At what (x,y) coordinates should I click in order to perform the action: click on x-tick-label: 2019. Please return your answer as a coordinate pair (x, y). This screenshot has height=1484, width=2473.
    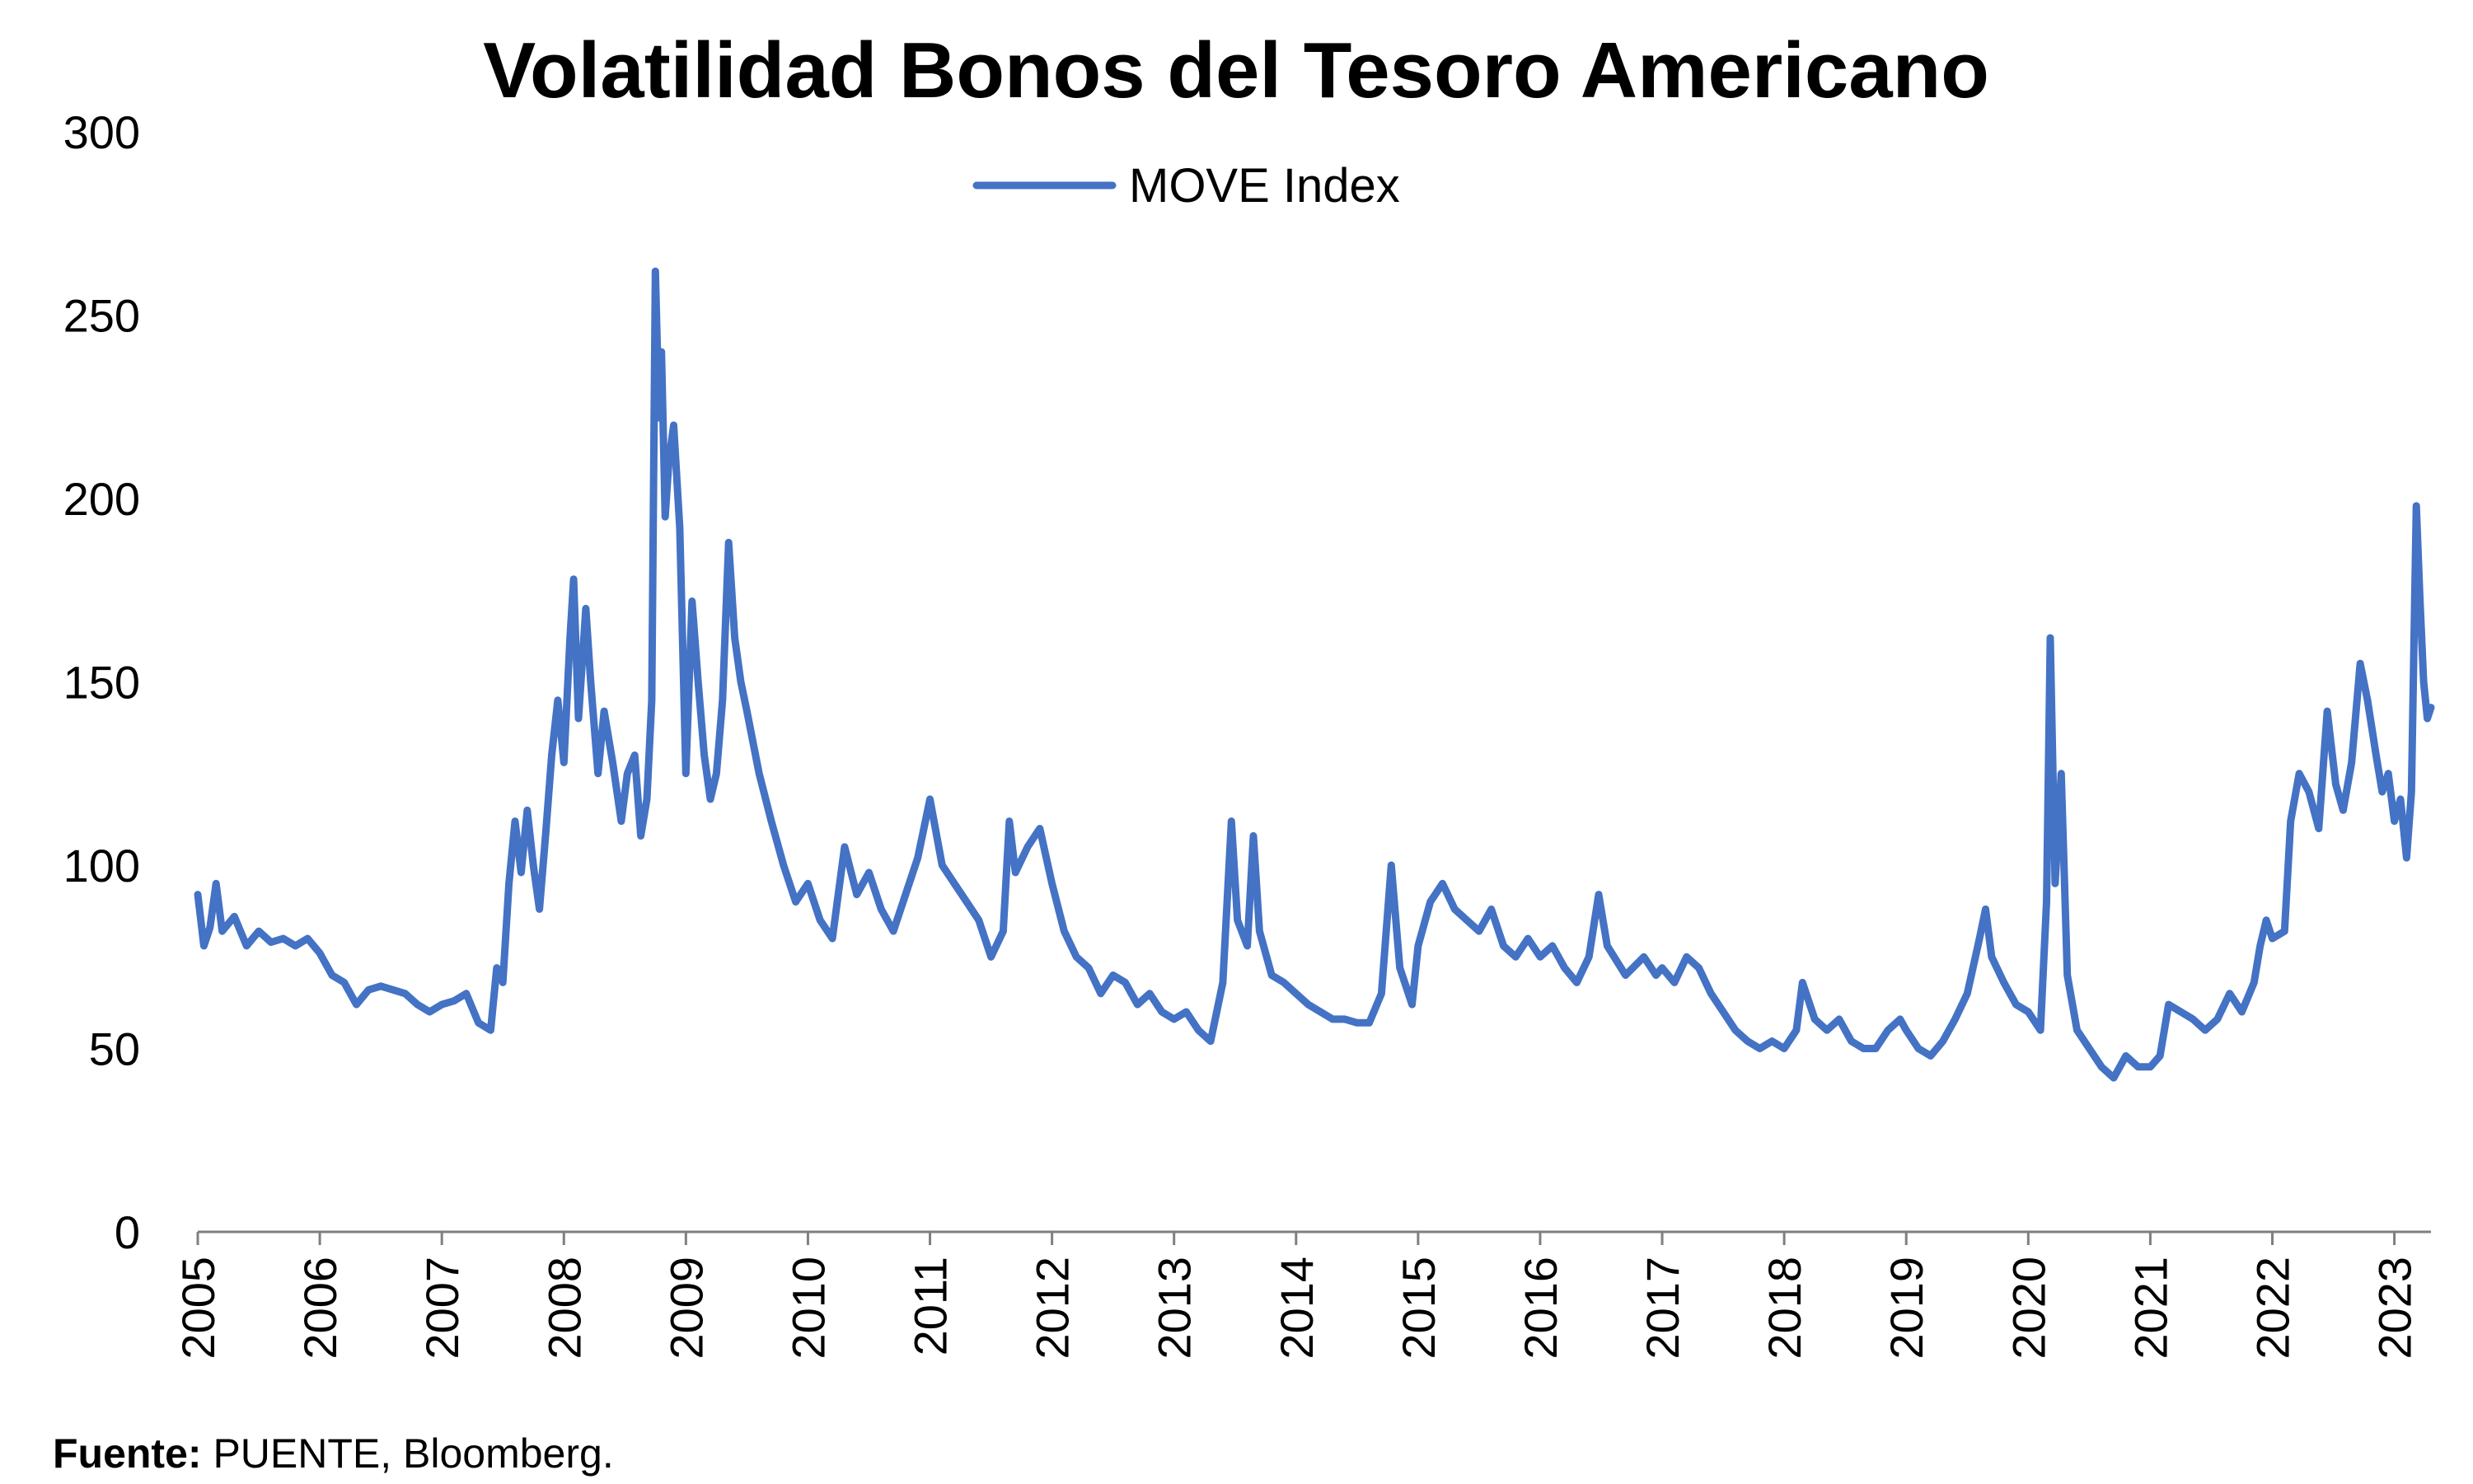
    Looking at the image, I should click on (1907, 1309).